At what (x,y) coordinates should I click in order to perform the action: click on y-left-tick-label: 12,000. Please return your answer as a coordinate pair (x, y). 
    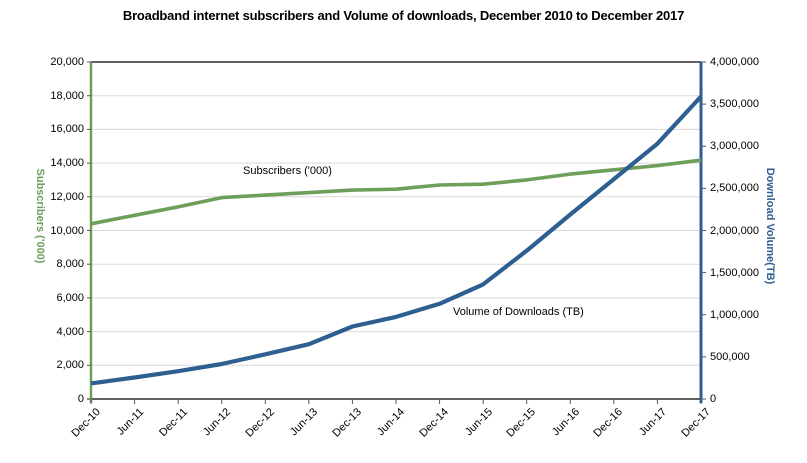
    Looking at the image, I should click on (67, 196).